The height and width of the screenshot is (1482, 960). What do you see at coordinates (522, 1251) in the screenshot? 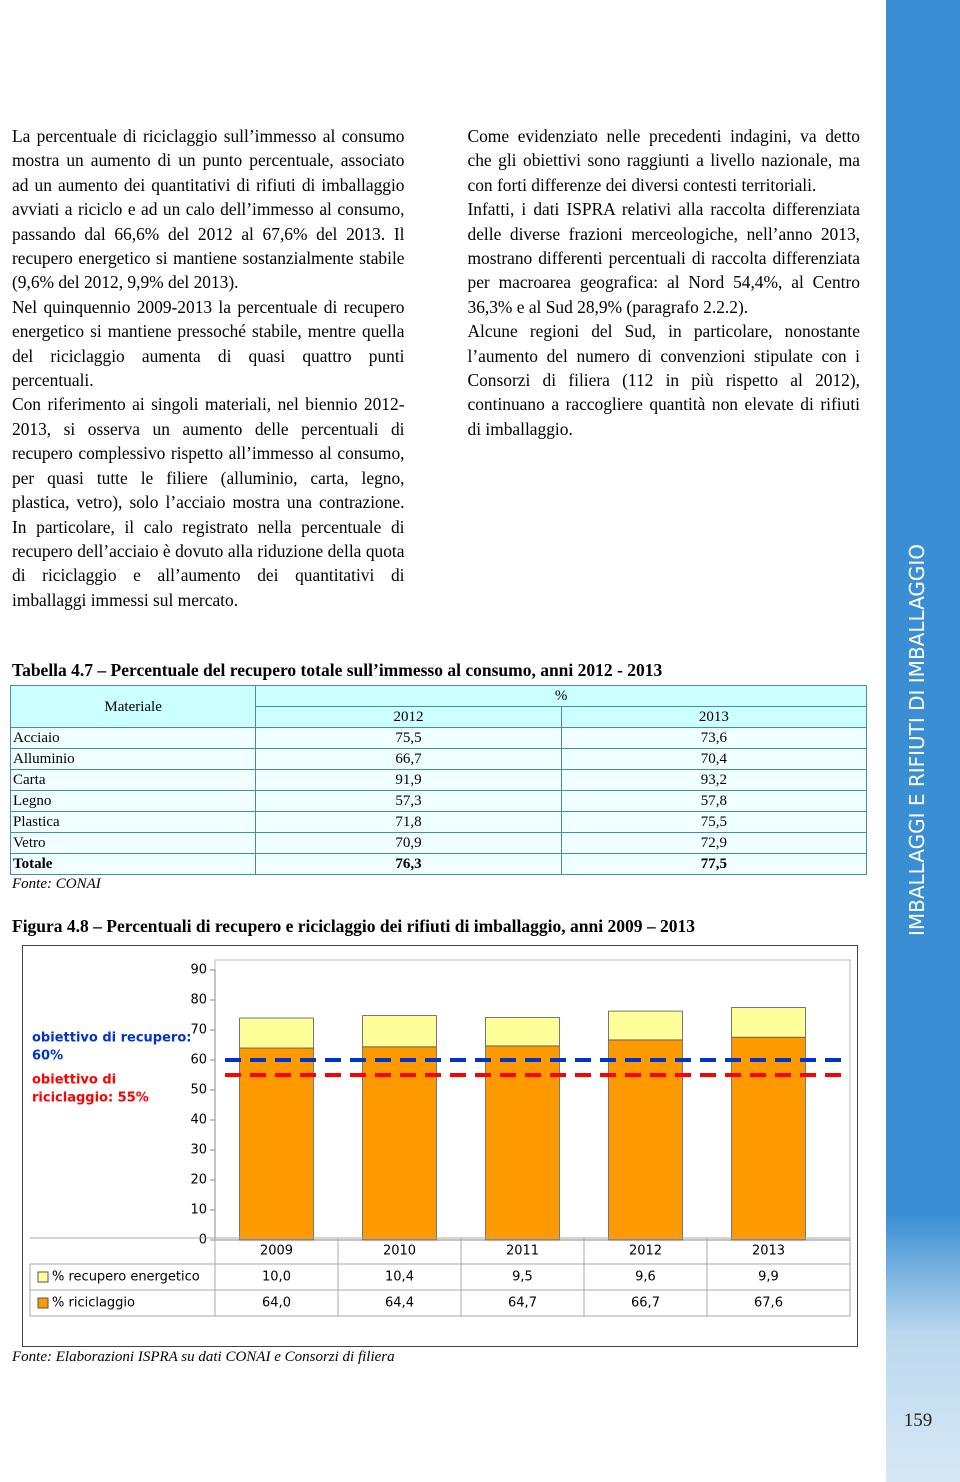
I see `x-tick-label: 2011` at bounding box center [522, 1251].